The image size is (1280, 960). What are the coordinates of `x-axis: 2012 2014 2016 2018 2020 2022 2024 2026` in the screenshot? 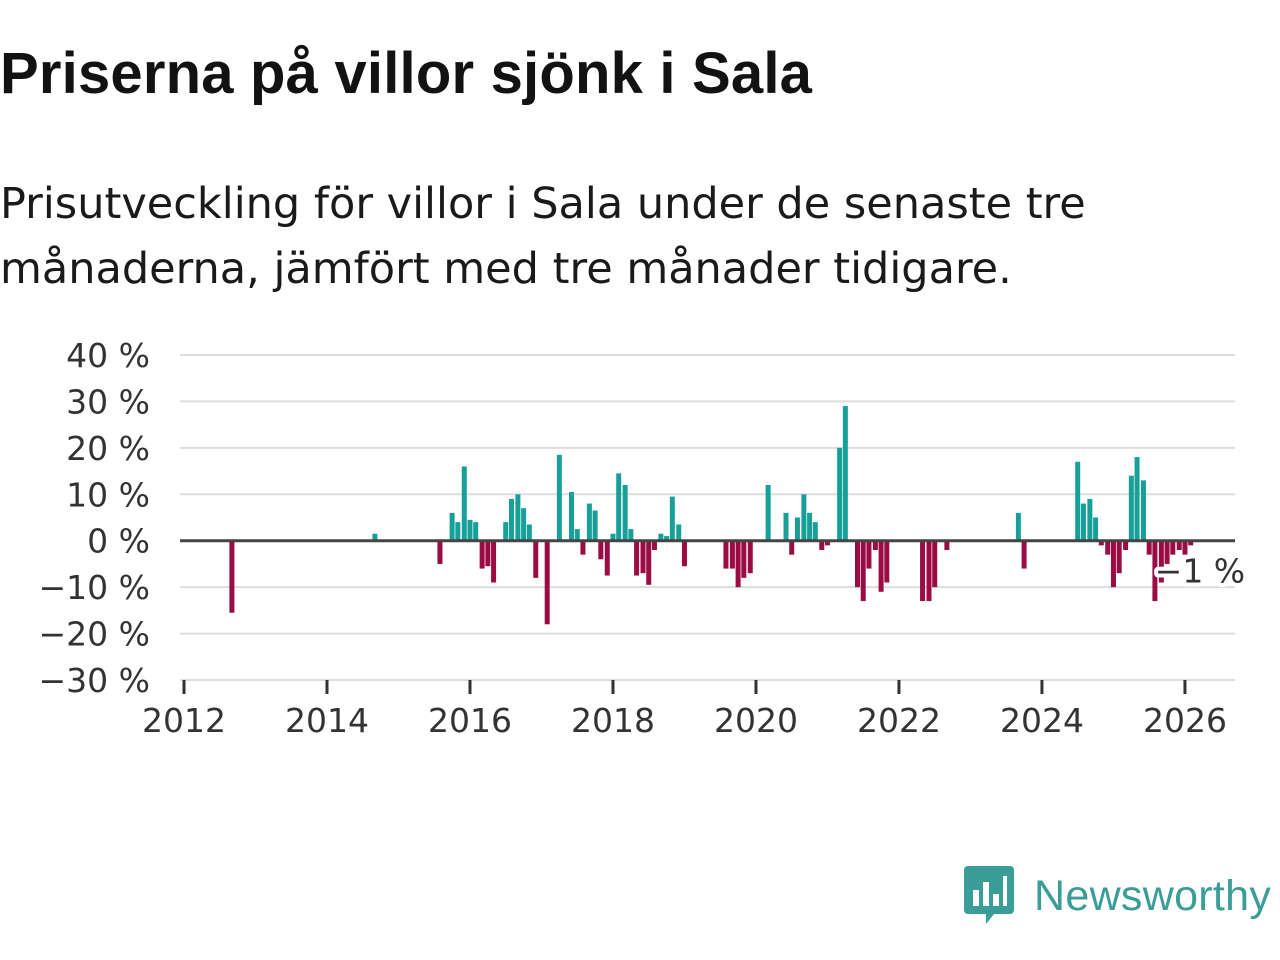 It's located at (684, 710).